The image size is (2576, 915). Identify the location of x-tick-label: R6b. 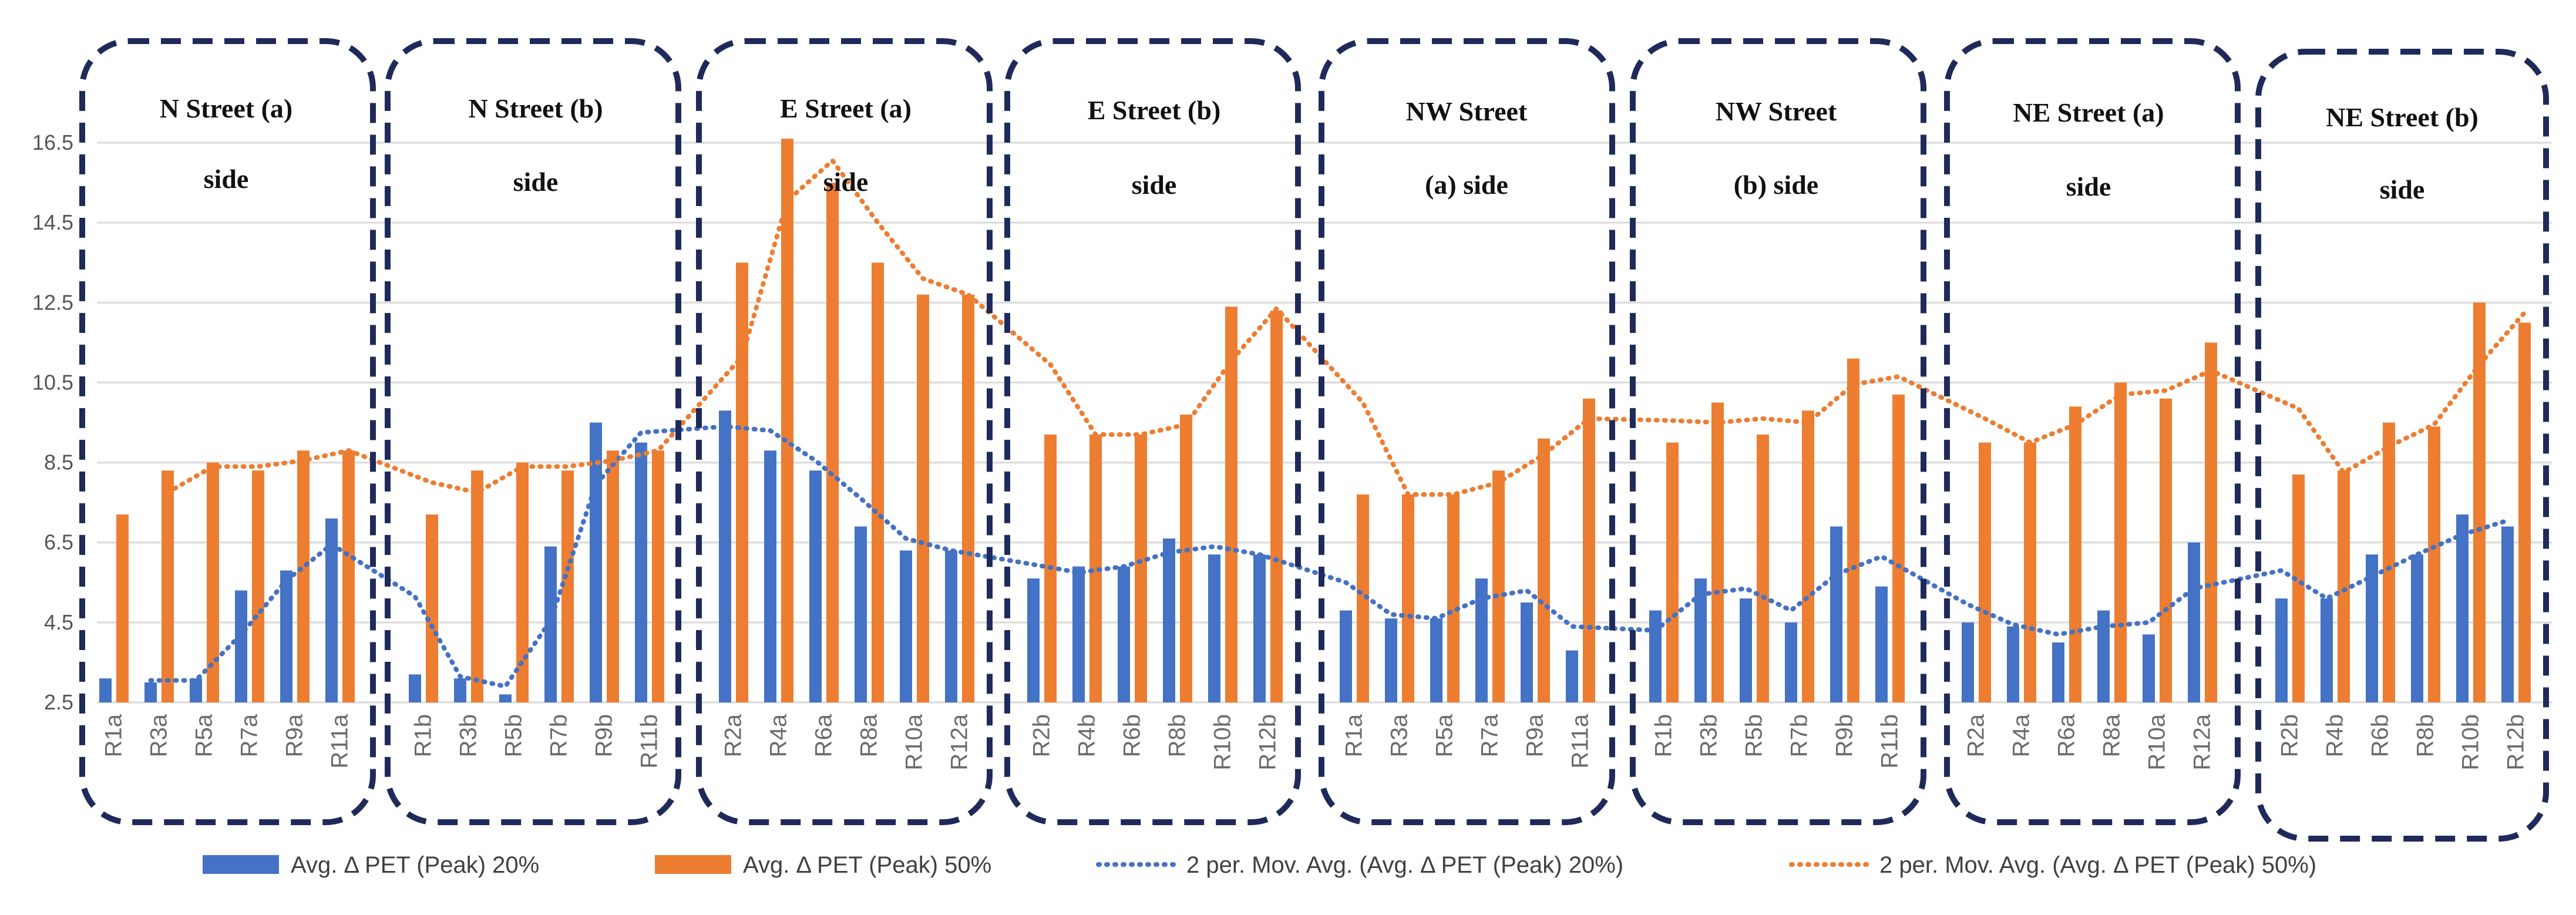
(2380, 735).